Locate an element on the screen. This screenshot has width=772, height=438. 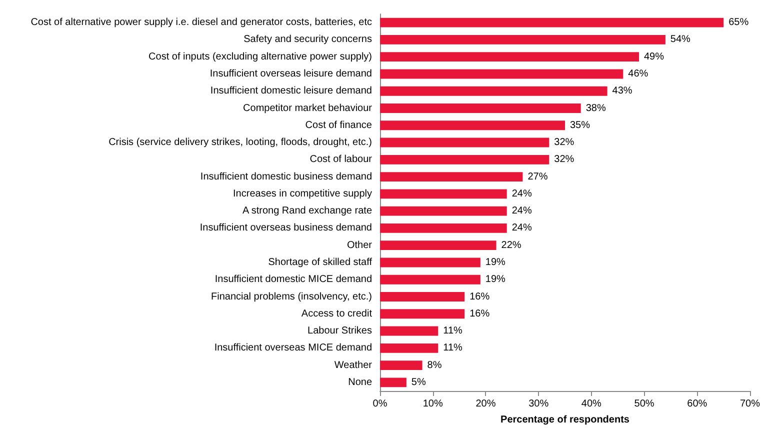
y-tick-label: Weather is located at coordinates (353, 365).